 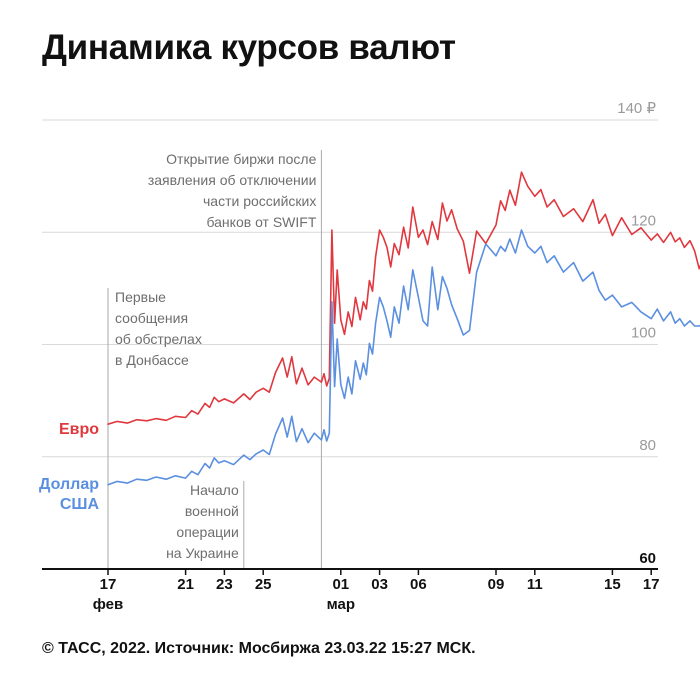 I want to click on event-annotation-1-line: об обстрелах, so click(x=158, y=339).